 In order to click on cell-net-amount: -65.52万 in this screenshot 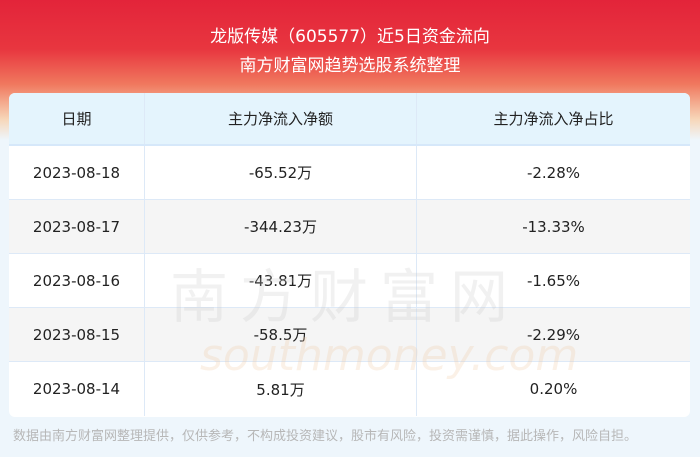, I will do `click(281, 172)`.